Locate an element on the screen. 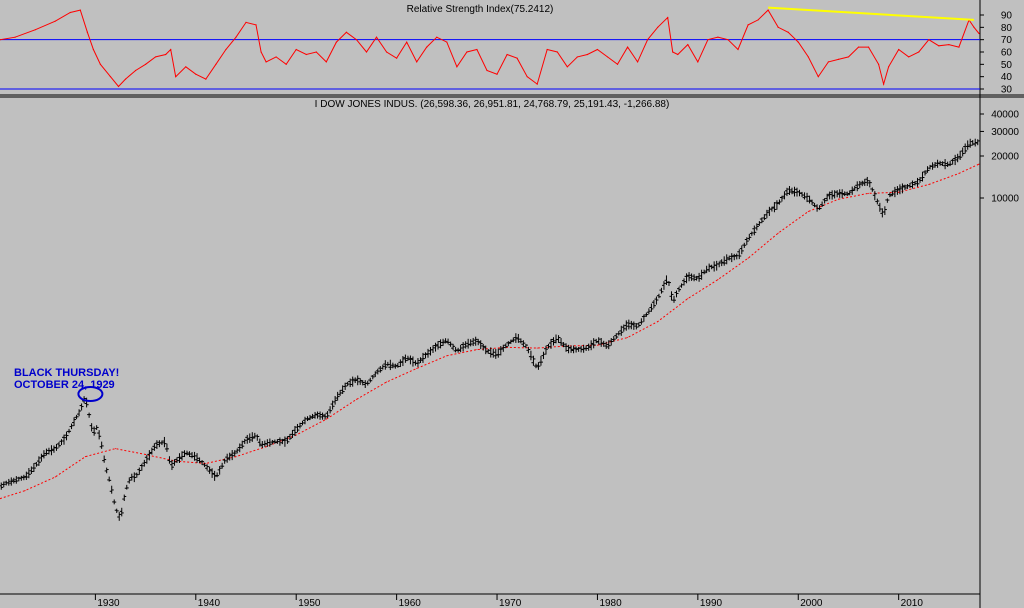 The height and width of the screenshot is (608, 1024). price-y-tick-label: 10000 is located at coordinates (1005, 199).